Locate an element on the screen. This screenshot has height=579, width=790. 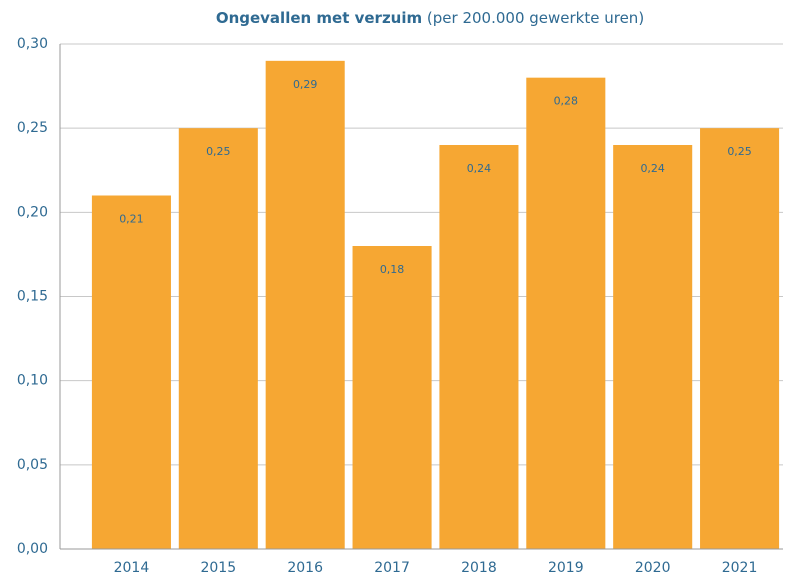
x-tick-label: 2017 is located at coordinates (392, 568).